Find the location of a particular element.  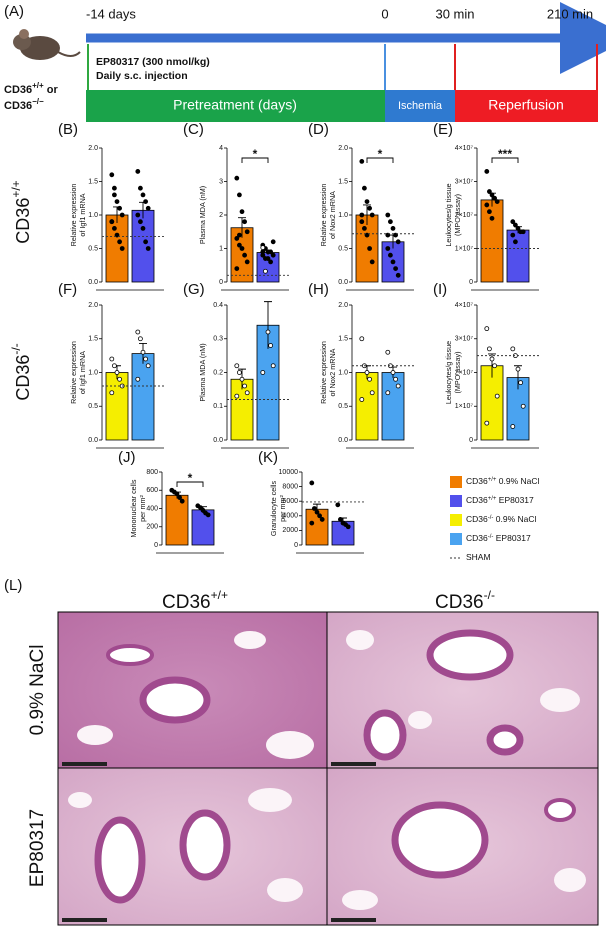

panel-letter: (C) is located at coordinates (193, 129).